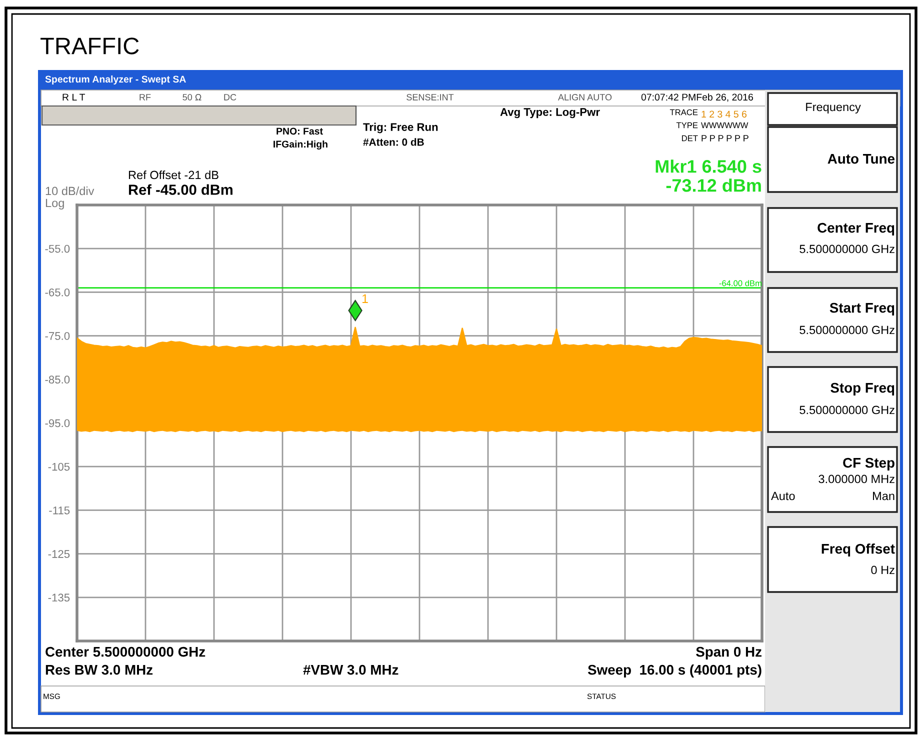  I want to click on text: Avg Type: Log-Pwr, so click(550, 113).